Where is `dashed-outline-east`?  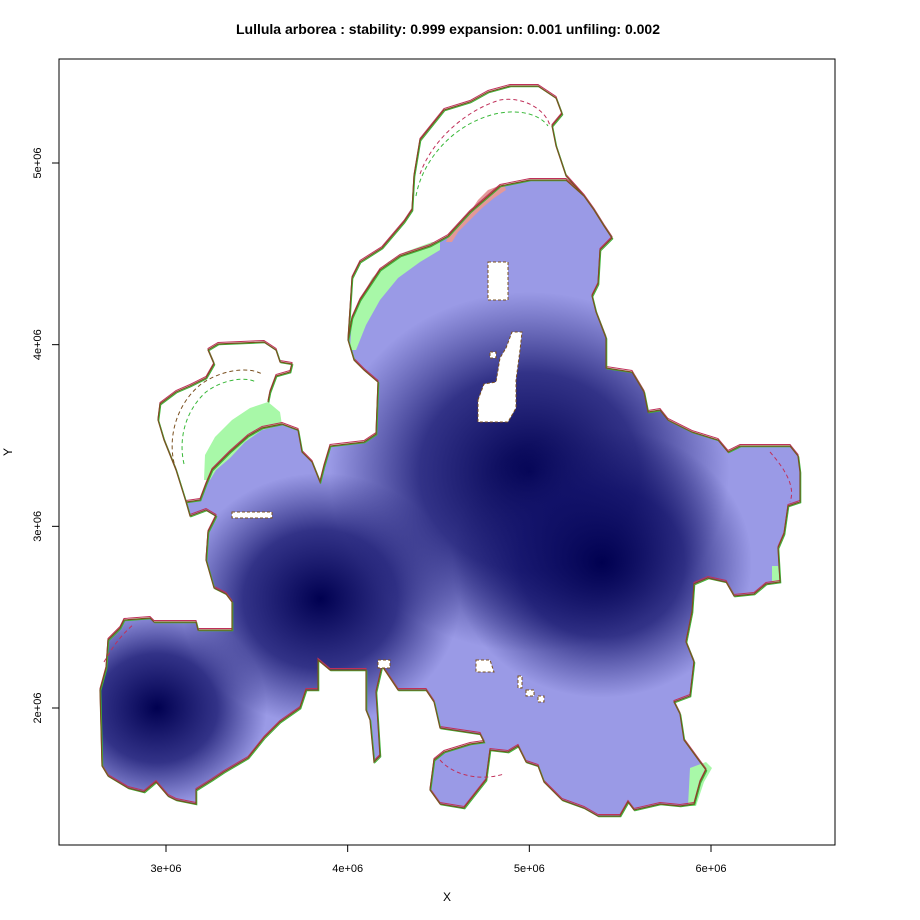 dashed-outline-east is located at coordinates (780, 477).